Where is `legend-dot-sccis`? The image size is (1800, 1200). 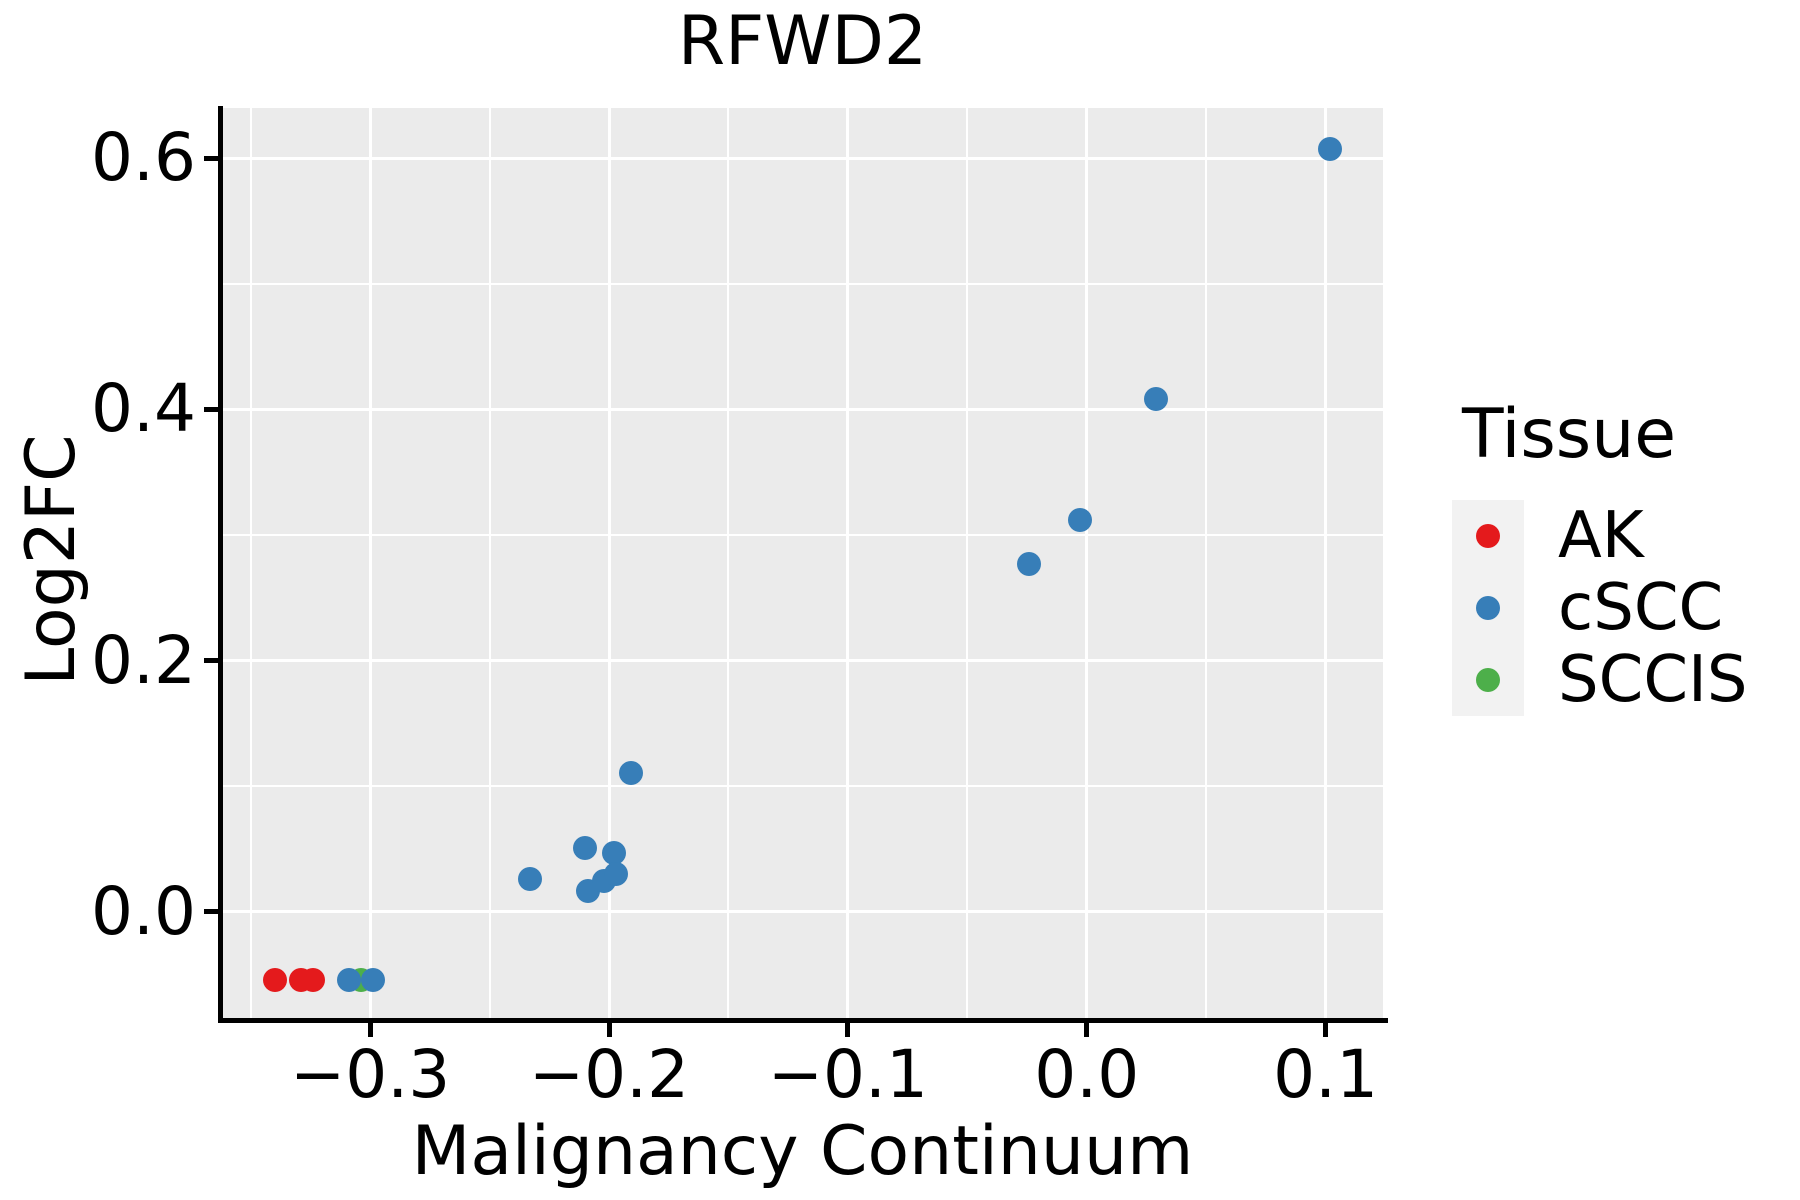 legend-dot-sccis is located at coordinates (1488, 680).